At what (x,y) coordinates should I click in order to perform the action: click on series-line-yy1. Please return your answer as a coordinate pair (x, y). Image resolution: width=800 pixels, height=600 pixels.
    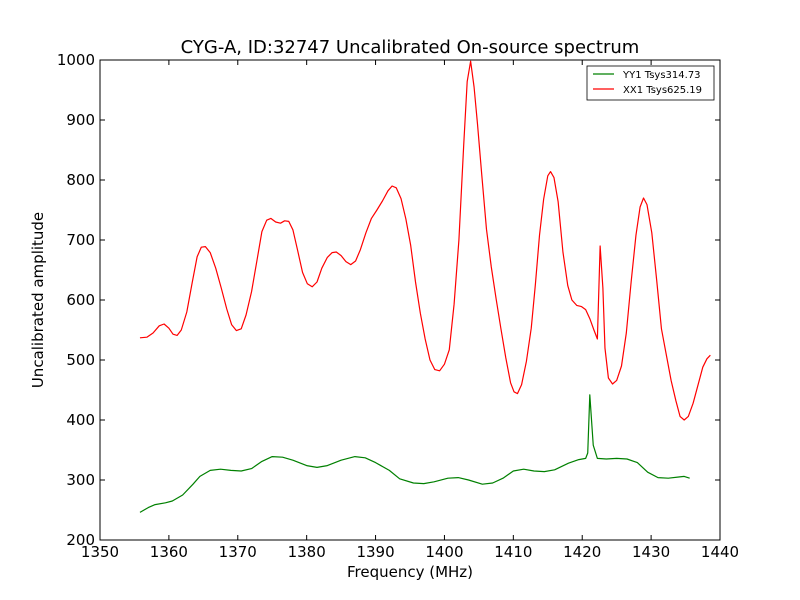
    Looking at the image, I should click on (414, 453).